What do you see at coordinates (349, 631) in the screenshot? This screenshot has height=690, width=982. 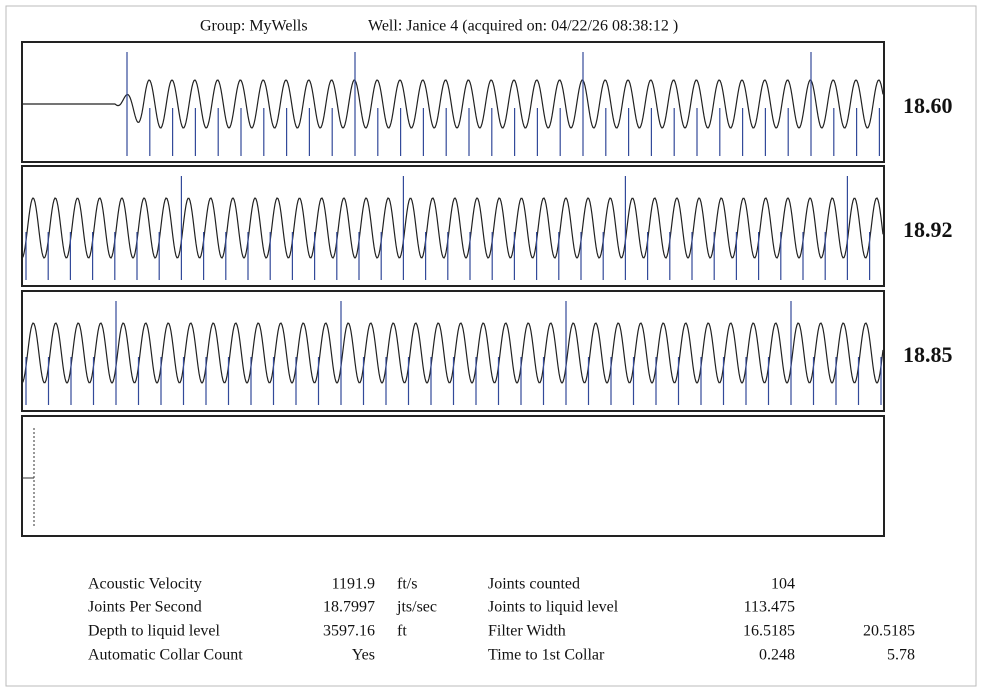 I see `result-value: 3597.16` at bounding box center [349, 631].